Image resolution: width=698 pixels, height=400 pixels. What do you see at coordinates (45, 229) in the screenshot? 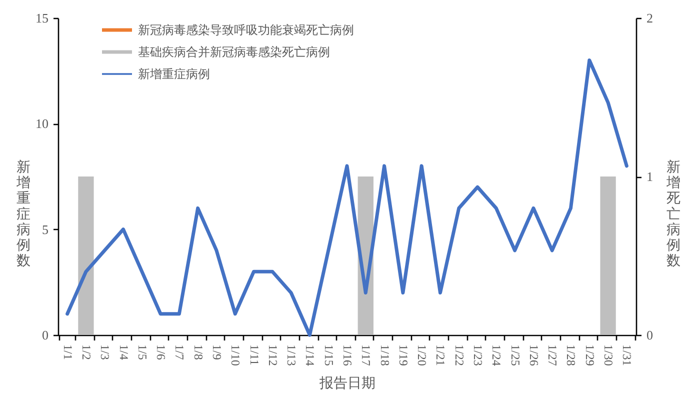
I see `y-tick-label: 5` at bounding box center [45, 229].